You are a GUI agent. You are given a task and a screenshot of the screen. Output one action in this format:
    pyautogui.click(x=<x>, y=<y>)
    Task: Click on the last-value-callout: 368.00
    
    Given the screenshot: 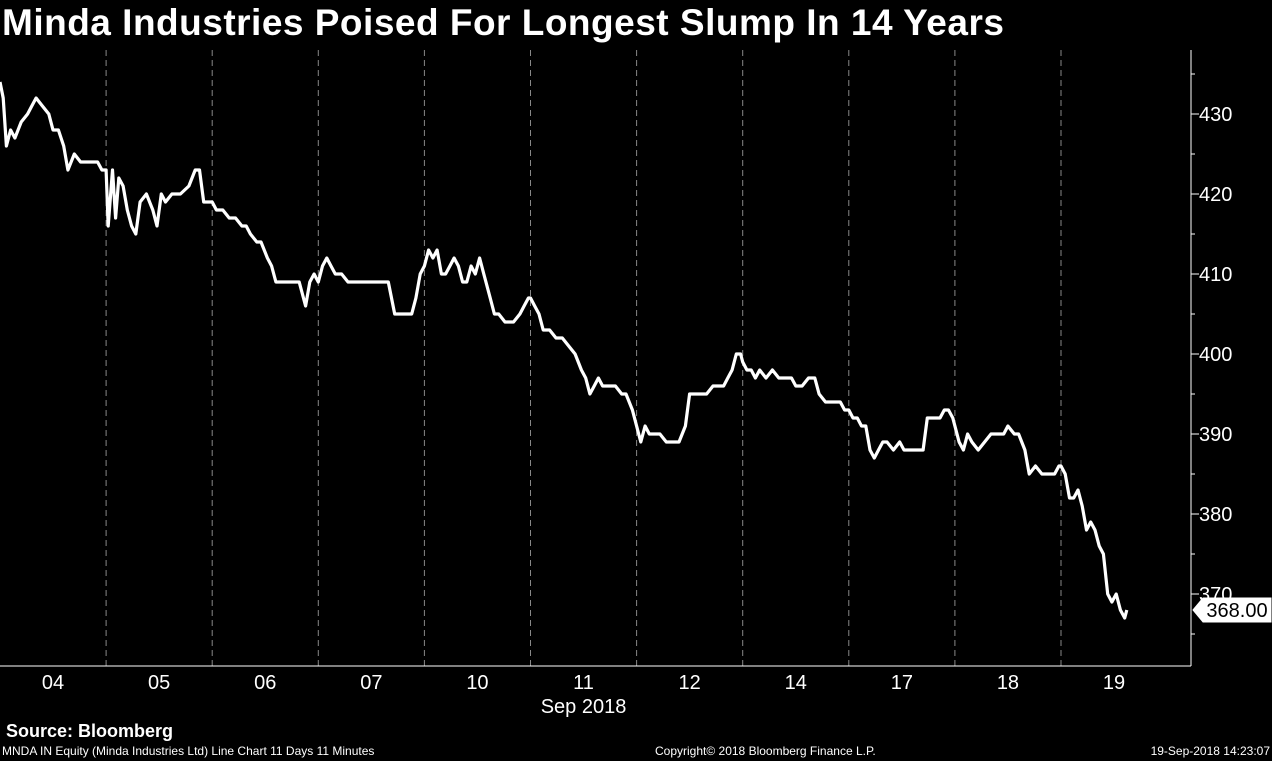 What is the action you would take?
    pyautogui.click(x=1232, y=610)
    